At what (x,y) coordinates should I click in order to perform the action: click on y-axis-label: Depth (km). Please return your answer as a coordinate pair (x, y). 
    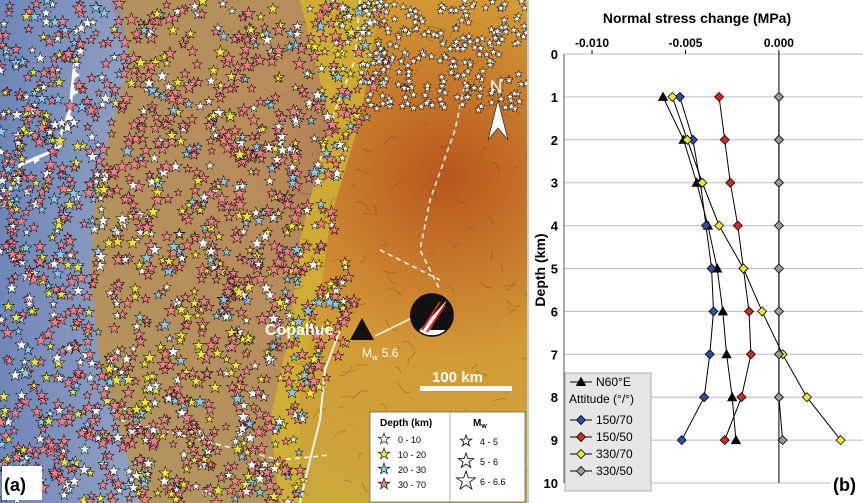
    Looking at the image, I should click on (540, 269).